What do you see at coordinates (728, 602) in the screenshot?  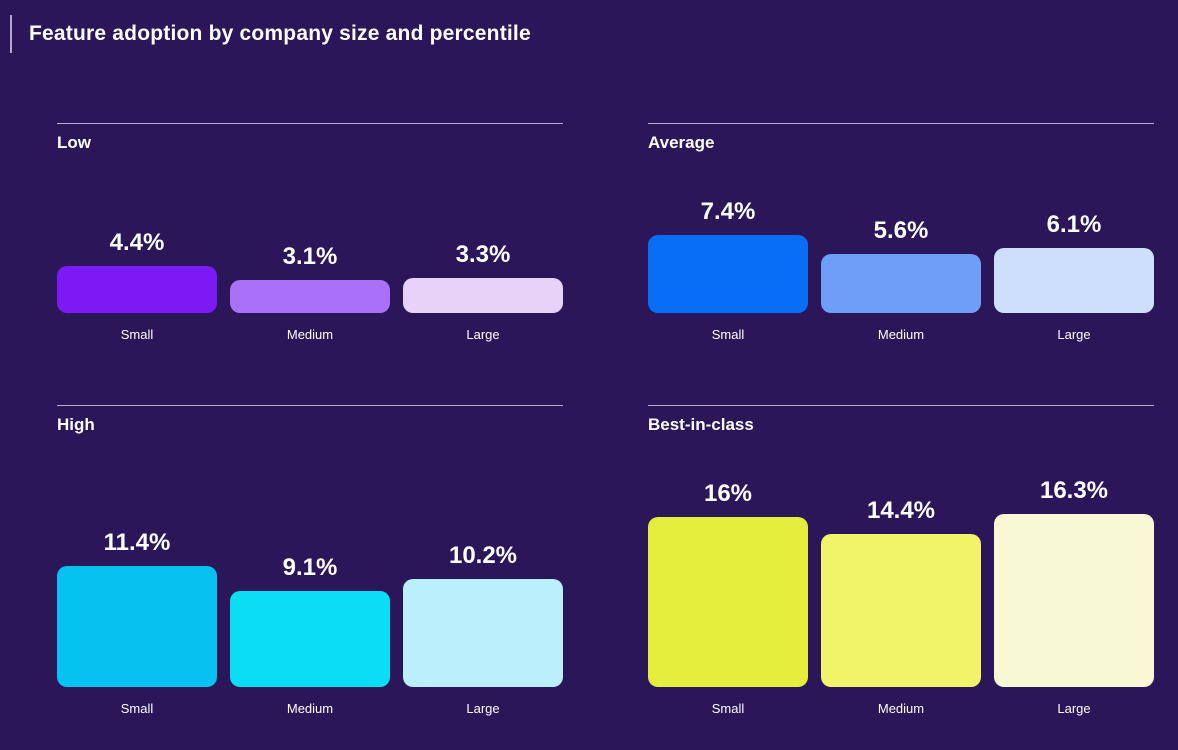 I see `bar-best-small` at bounding box center [728, 602].